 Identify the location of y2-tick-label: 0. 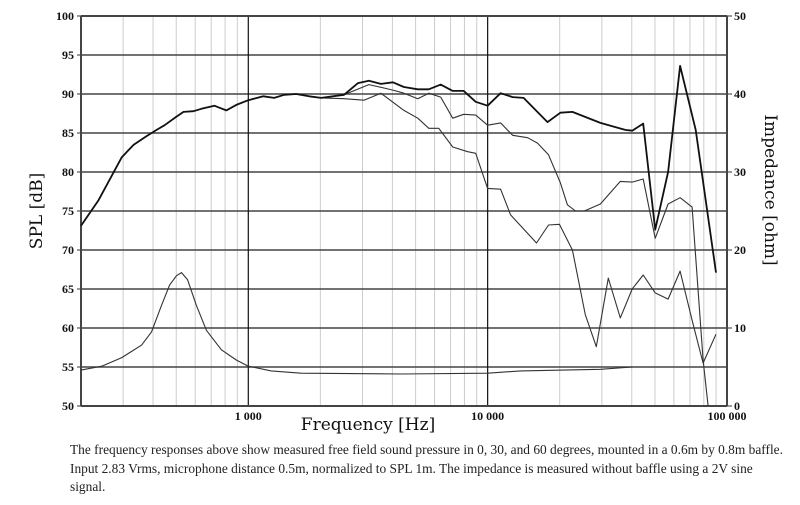
(737, 406).